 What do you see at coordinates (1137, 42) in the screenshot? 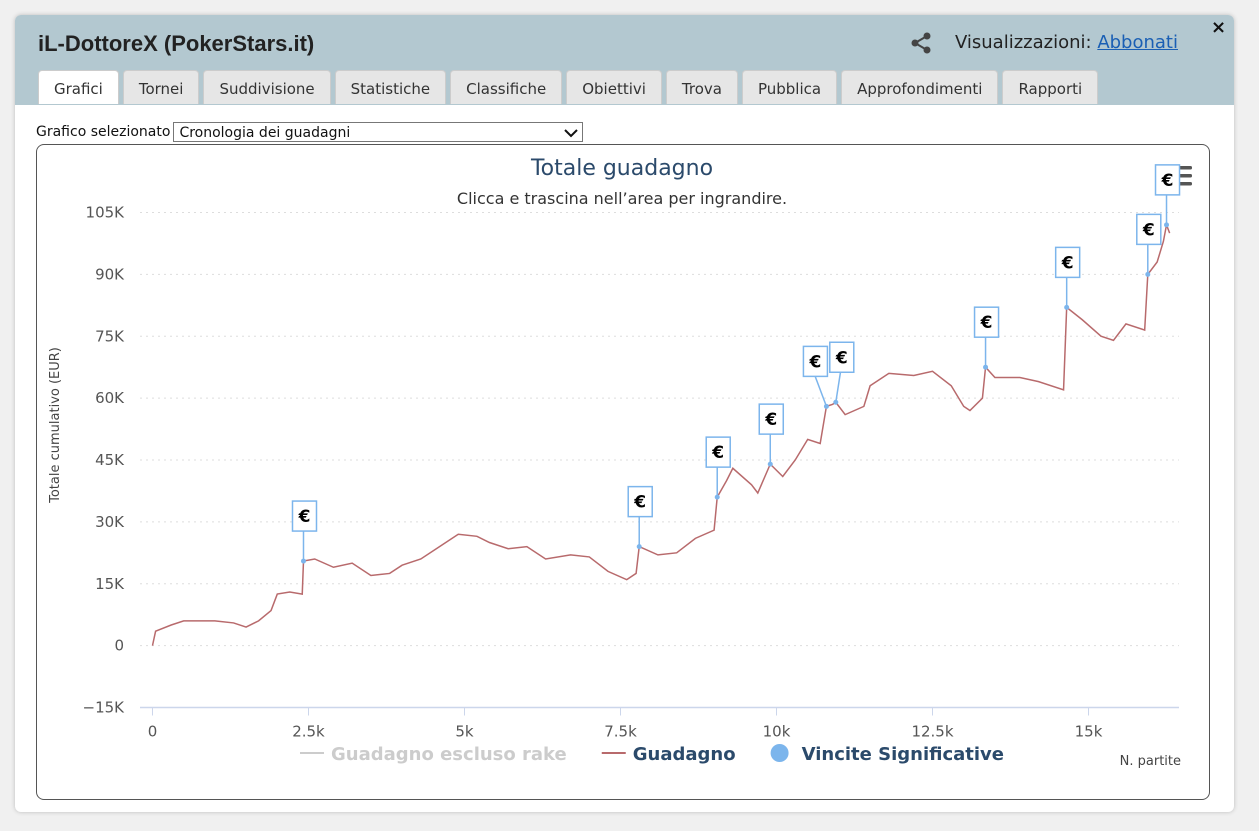
I see `views-link: Abbonati` at bounding box center [1137, 42].